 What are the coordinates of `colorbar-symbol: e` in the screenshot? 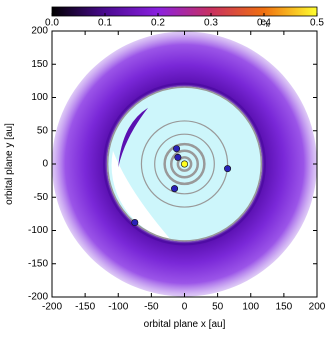 It's located at (263, 22).